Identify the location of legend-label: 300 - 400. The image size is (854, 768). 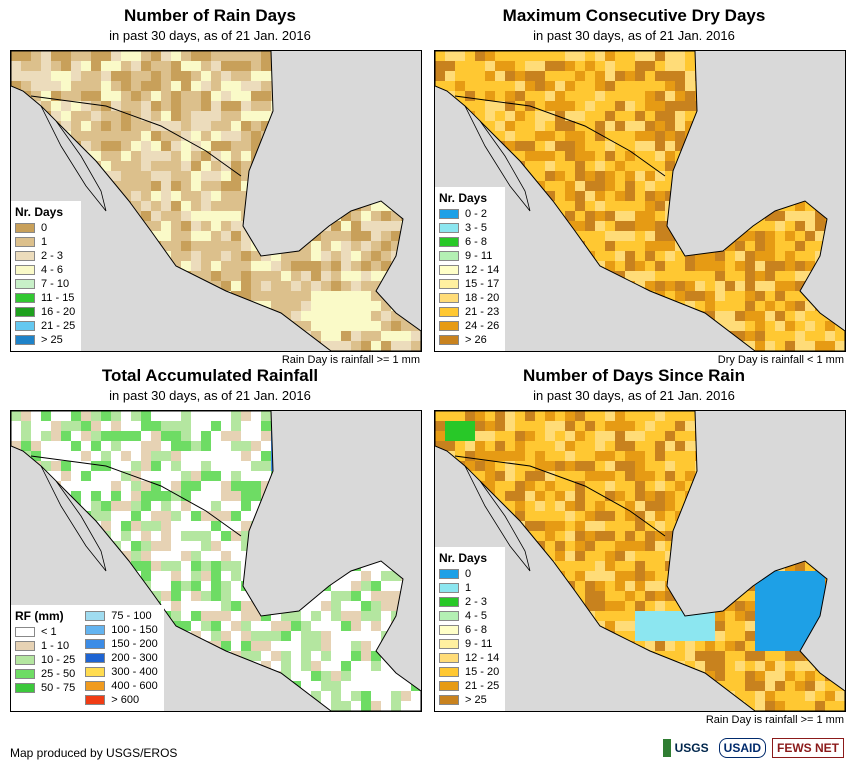
(134, 672).